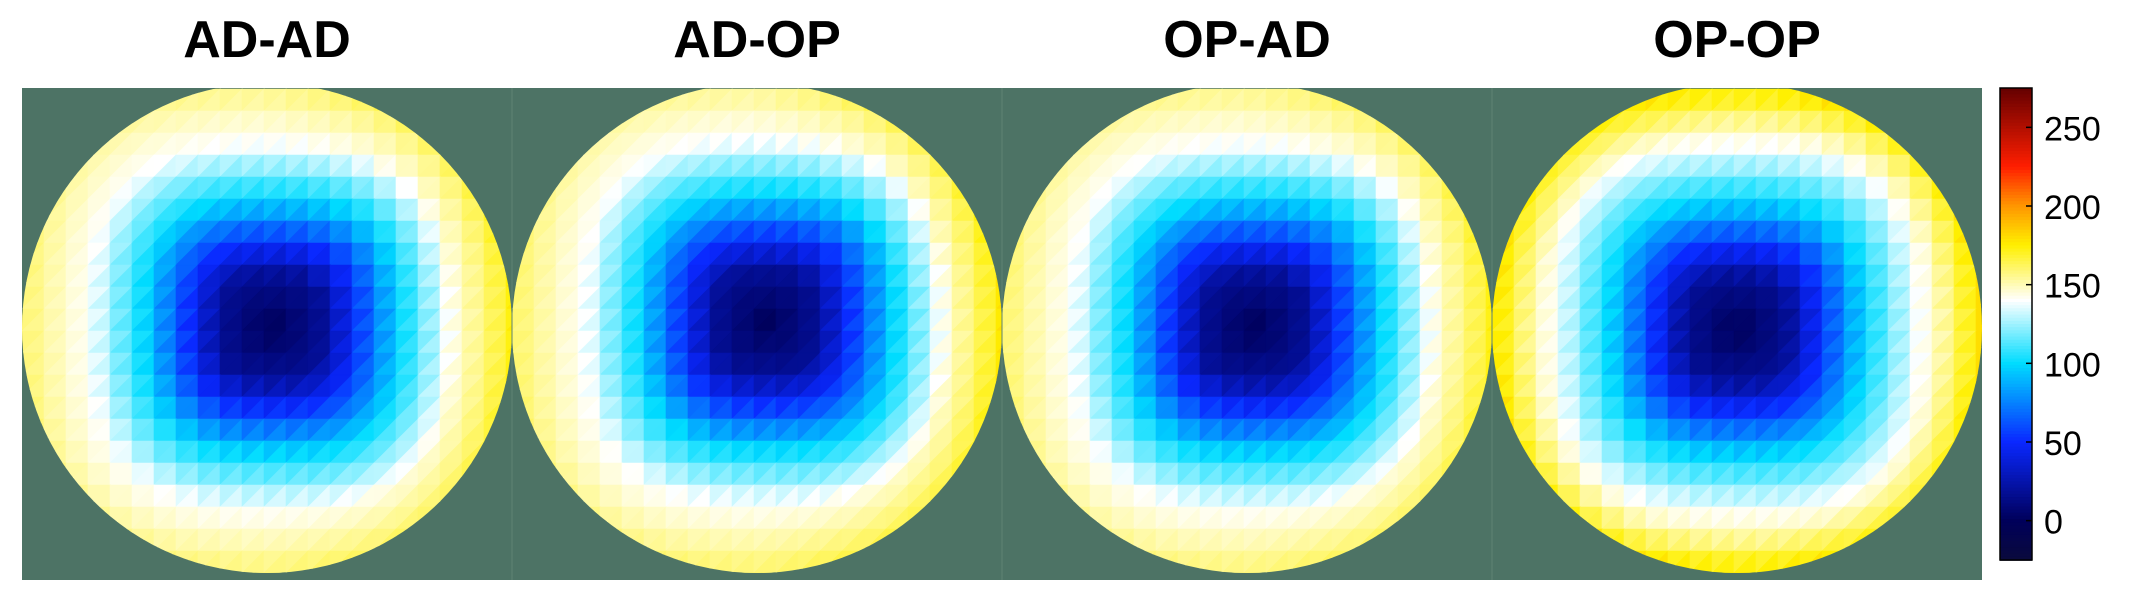 This screenshot has height=598, width=2141. I want to click on panel-title-4: OP-OP, so click(1737, 40).